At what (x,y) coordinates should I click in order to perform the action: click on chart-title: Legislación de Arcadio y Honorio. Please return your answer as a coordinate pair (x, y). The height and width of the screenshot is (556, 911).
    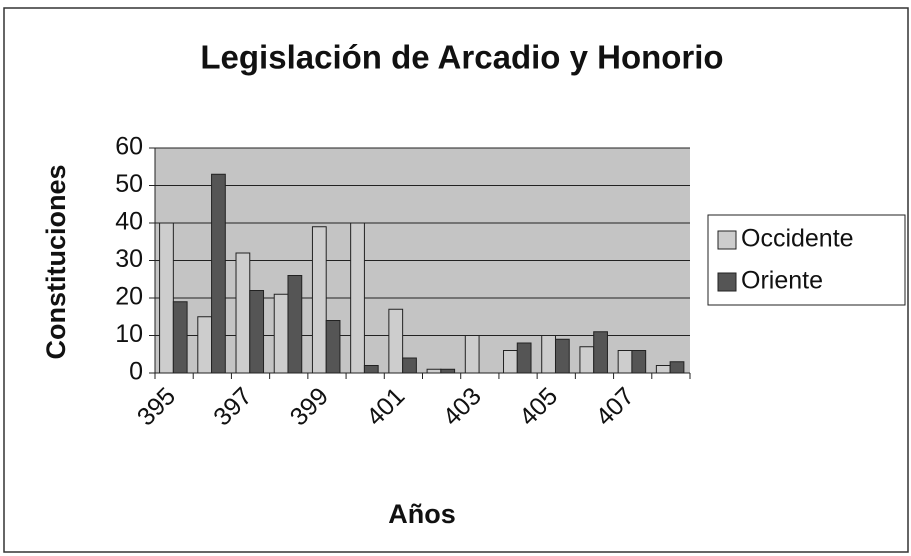
    Looking at the image, I should click on (461, 57).